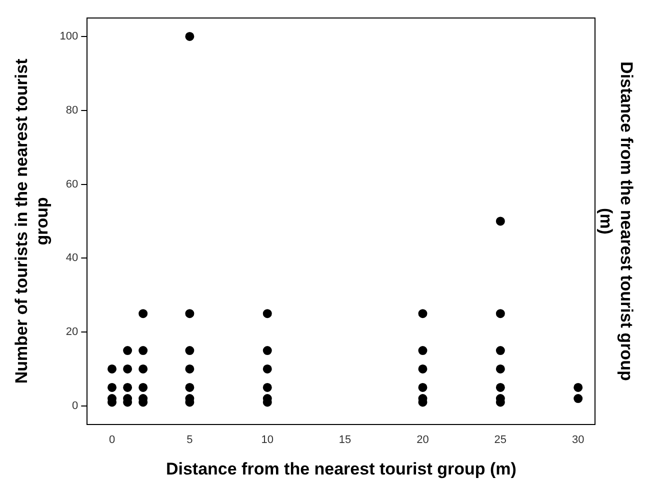 Image resolution: width=668 pixels, height=492 pixels. What do you see at coordinates (267, 440) in the screenshot?
I see `x-tick-label: 10` at bounding box center [267, 440].